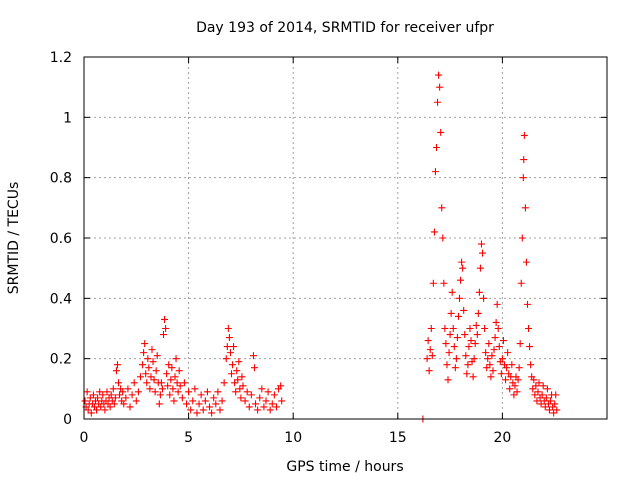 This screenshot has width=640, height=480. Describe the element at coordinates (61, 179) in the screenshot. I see `y-tick-label: 0.8` at that location.